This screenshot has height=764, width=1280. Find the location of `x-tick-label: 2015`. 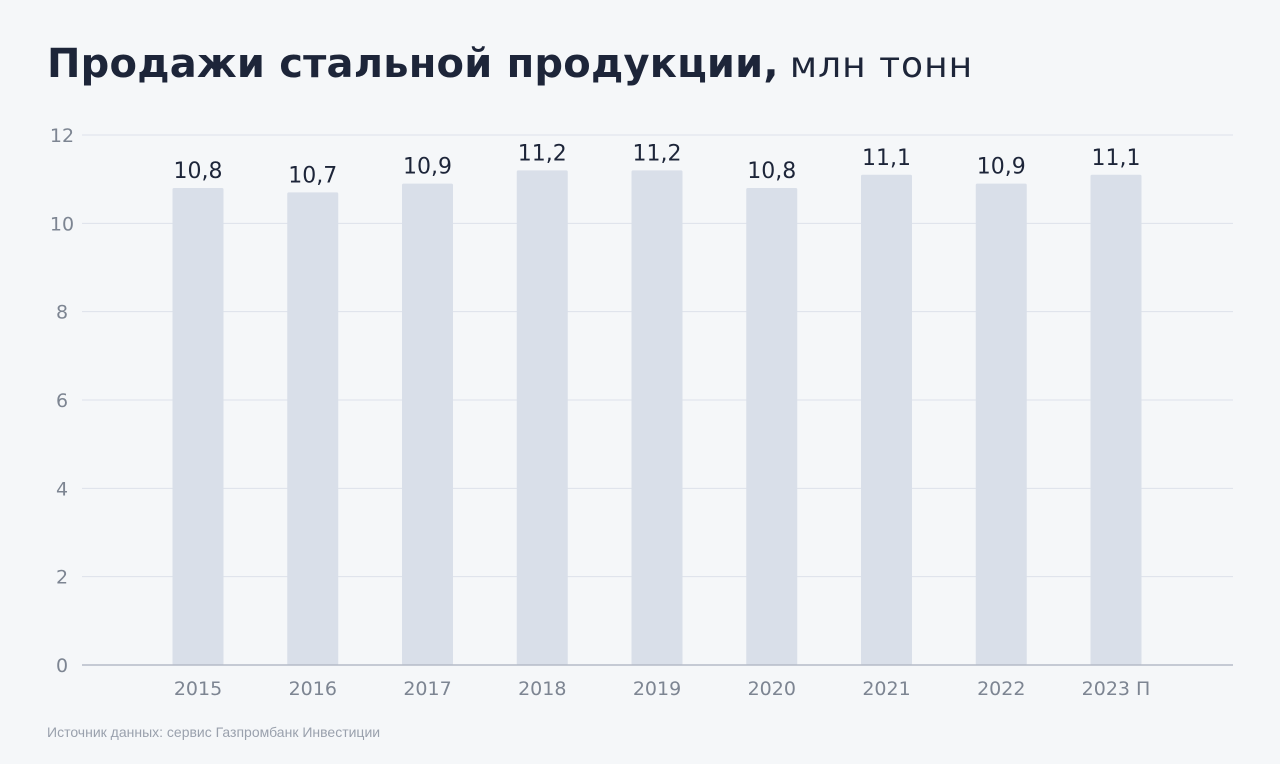

x-tick-label: 2015 is located at coordinates (198, 689).